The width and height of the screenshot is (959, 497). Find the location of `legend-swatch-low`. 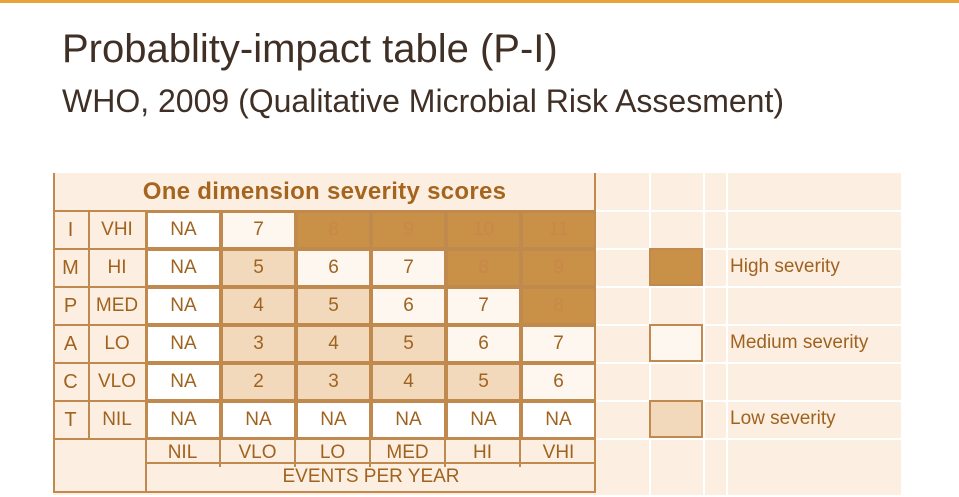

legend-swatch-low is located at coordinates (676, 419).